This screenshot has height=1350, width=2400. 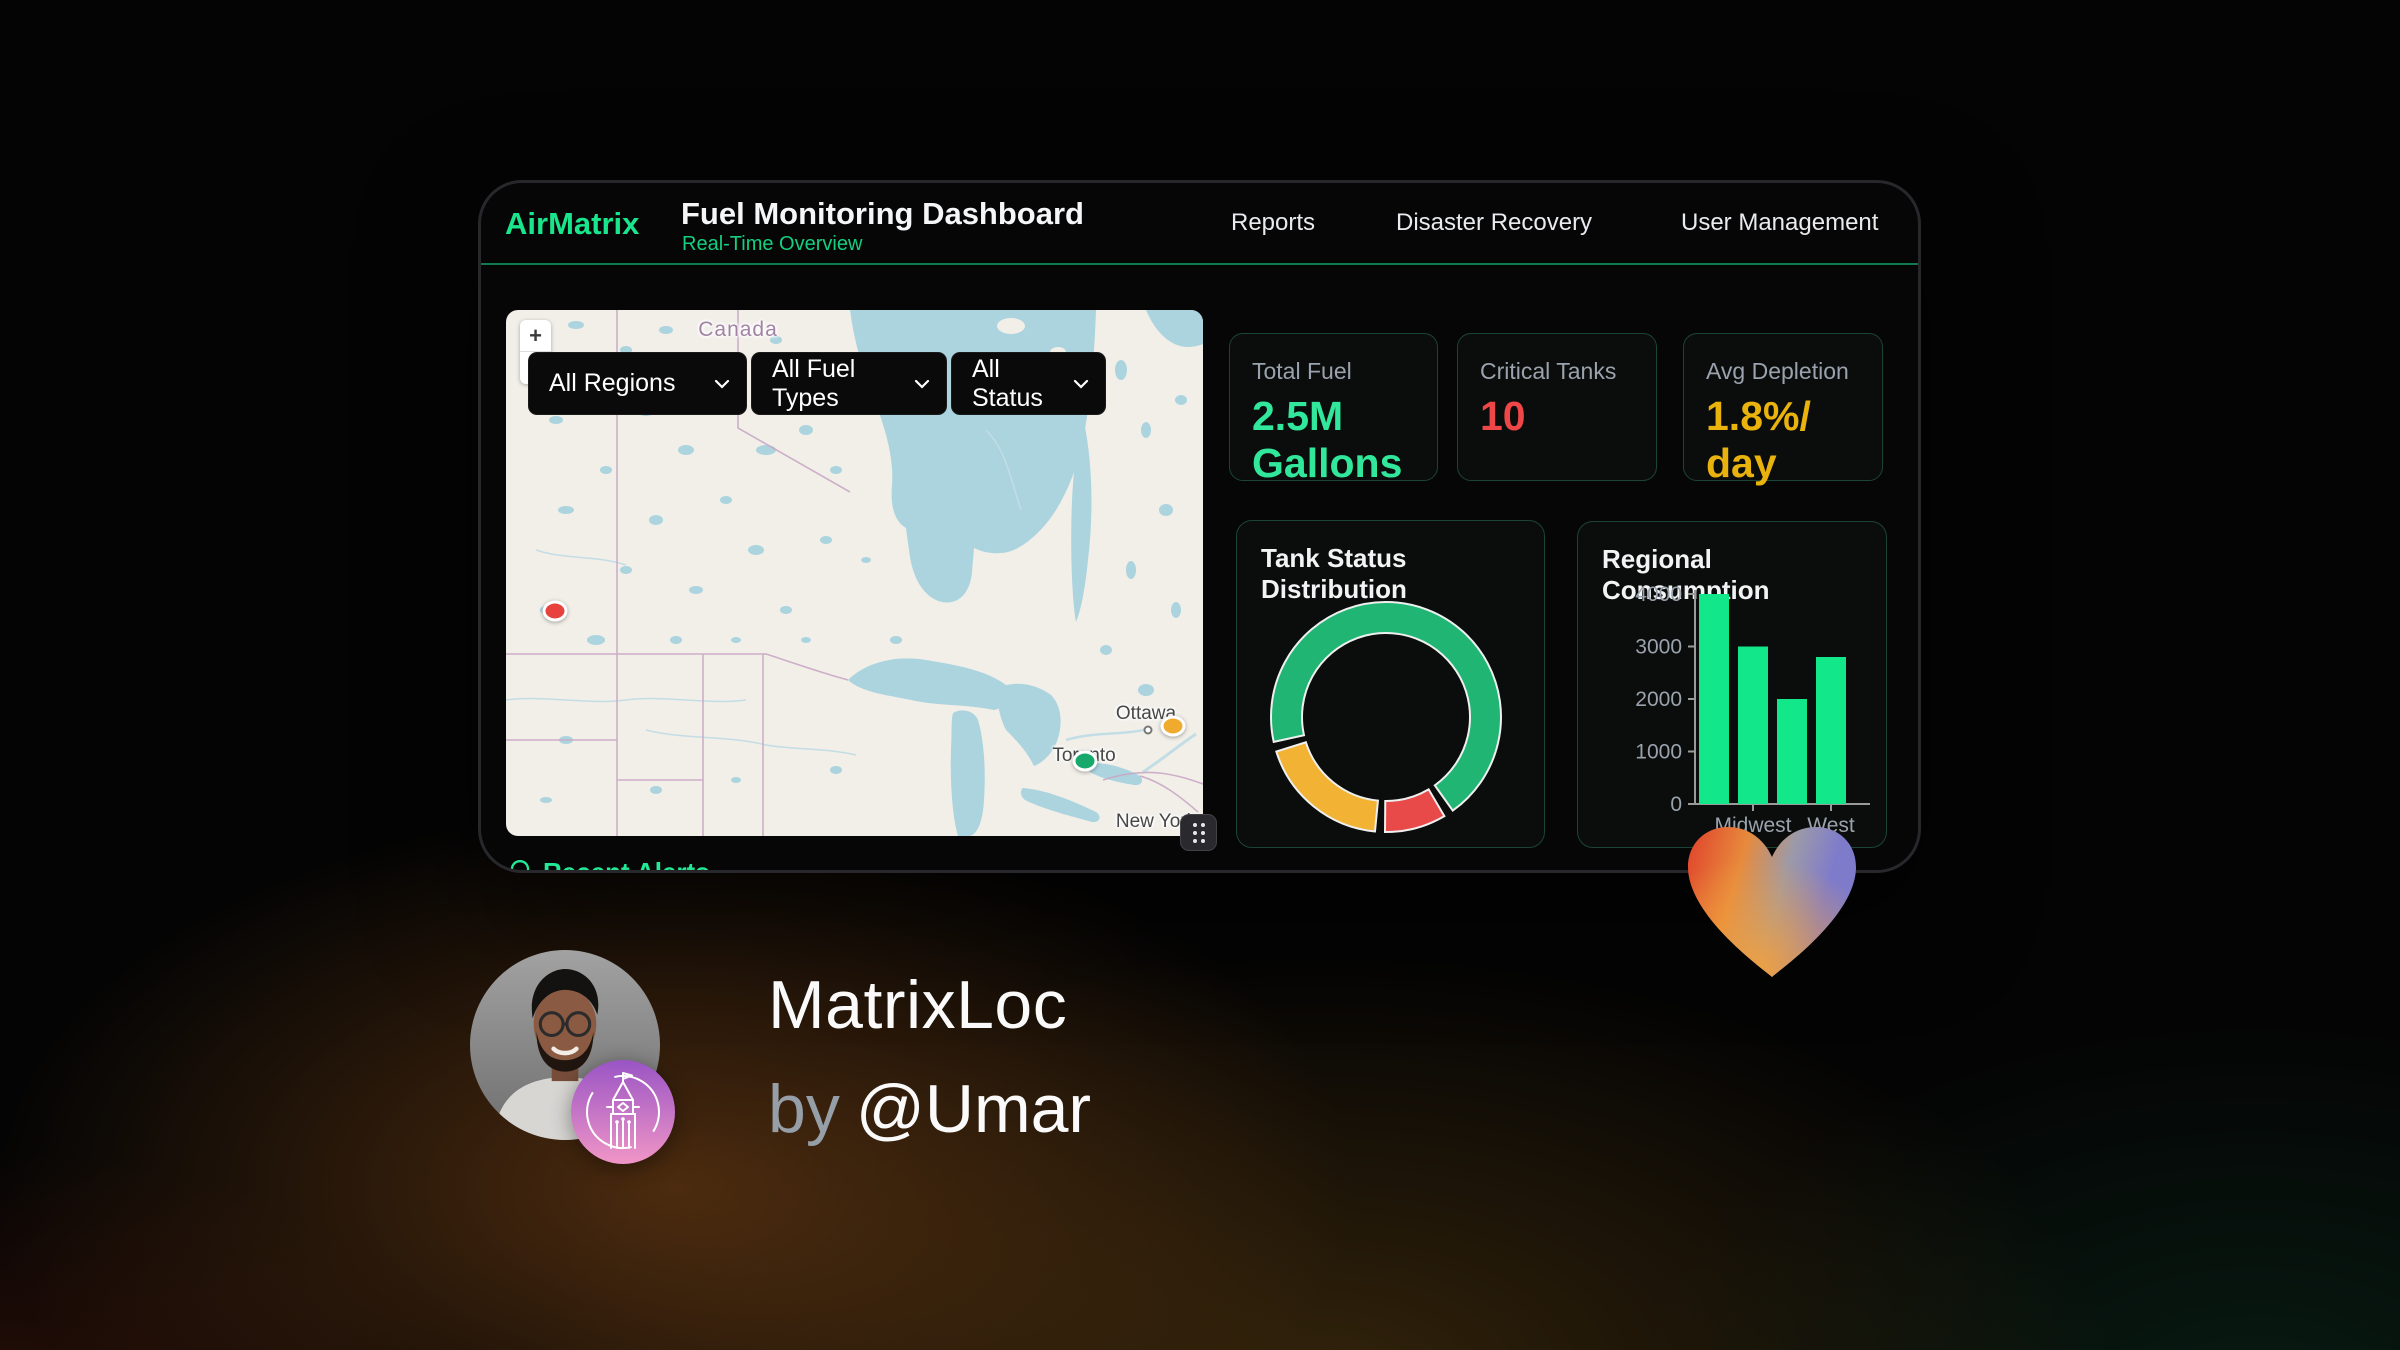 I want to click on region-filter-value: All Regions, so click(x=612, y=383).